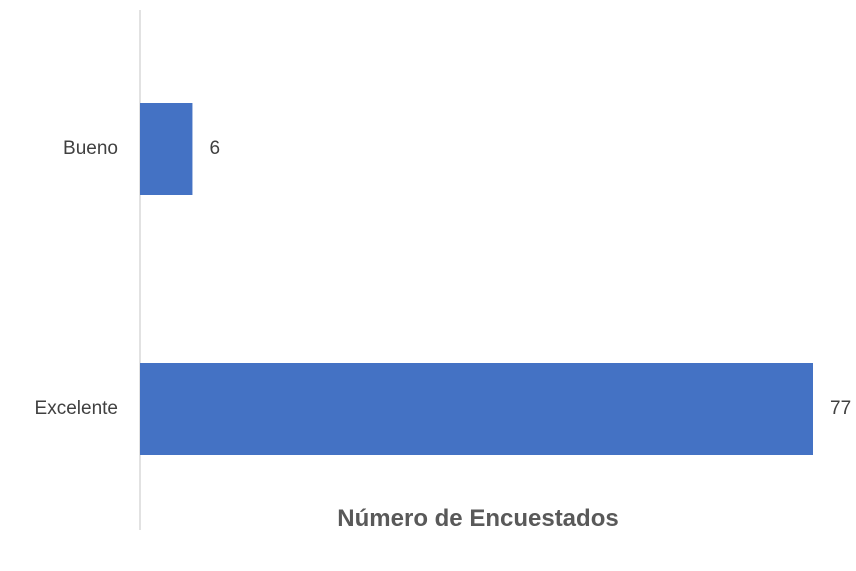 The width and height of the screenshot is (856, 571). Describe the element at coordinates (840, 408) in the screenshot. I see `data-label-excelente: 77` at that location.